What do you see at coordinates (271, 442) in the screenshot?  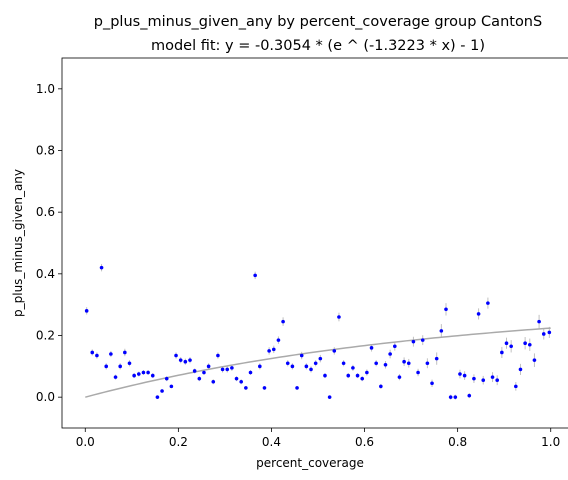 I see `x-tick-label: 0.4` at bounding box center [271, 442].